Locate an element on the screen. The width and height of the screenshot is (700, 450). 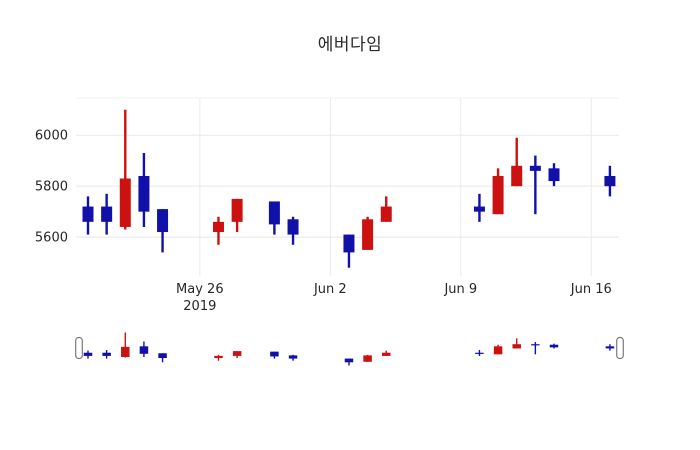
chart-title: 에버다임 is located at coordinates (350, 45).